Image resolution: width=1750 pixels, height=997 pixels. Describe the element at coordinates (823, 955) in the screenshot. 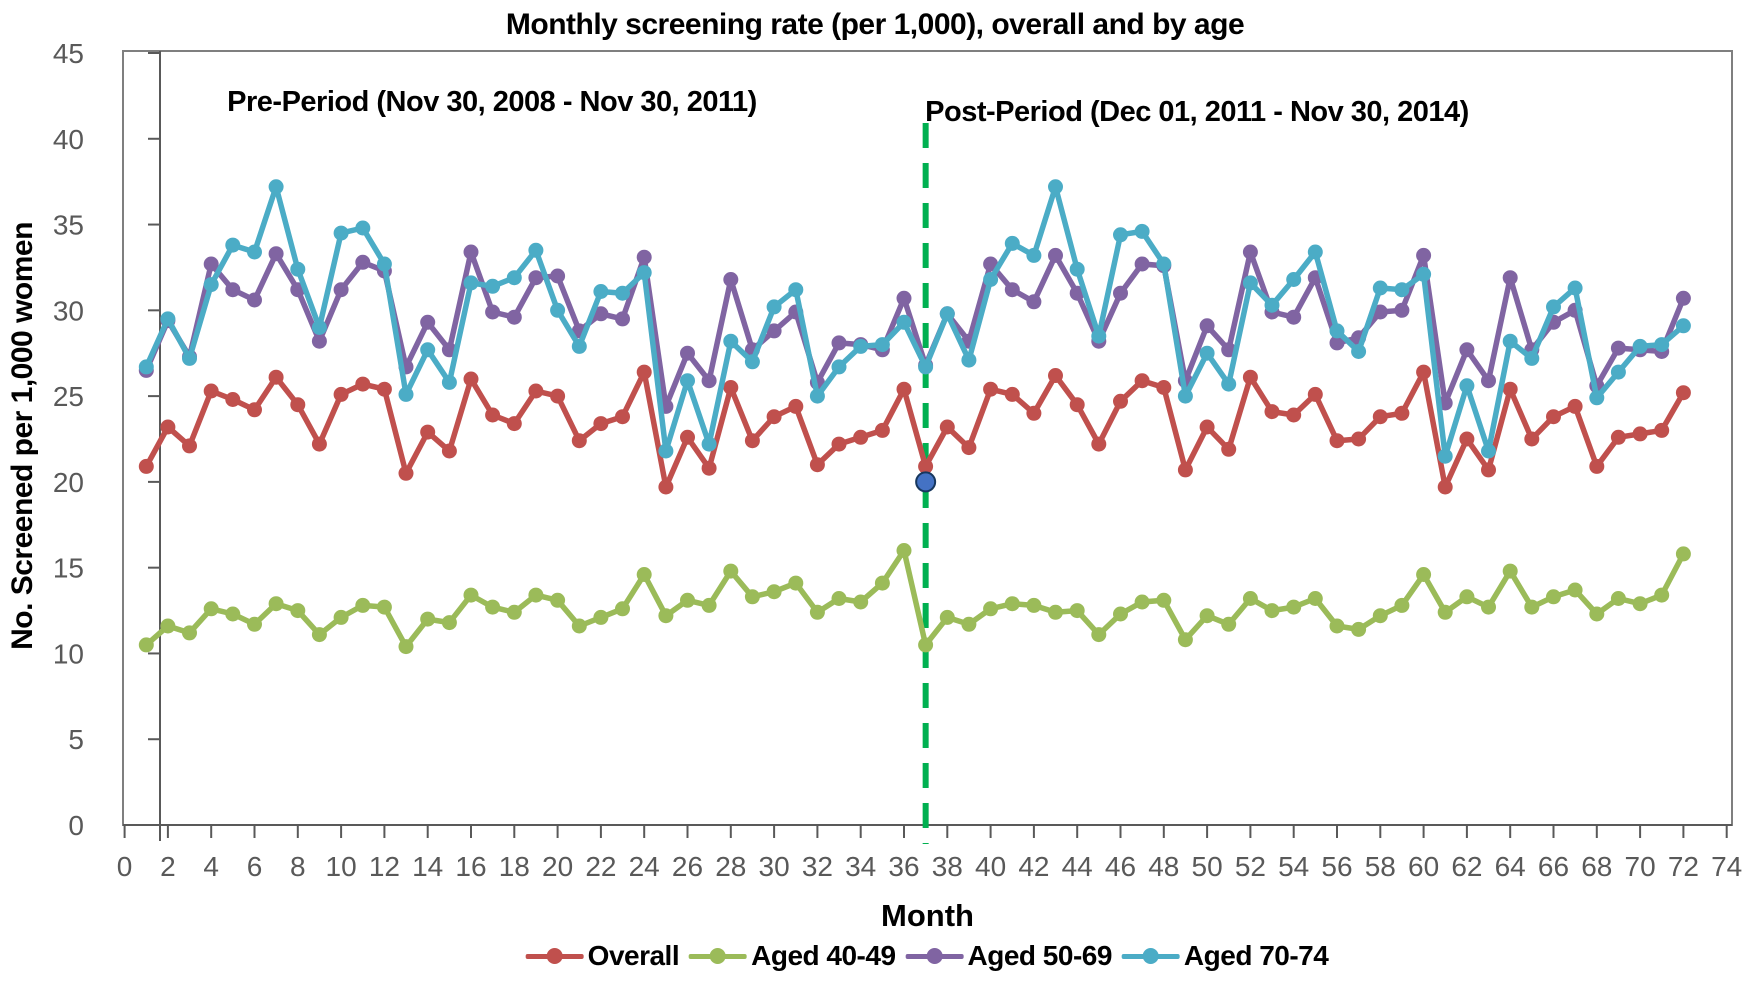

I see `legend-item-aged-40-49-label: Aged 40-49` at that location.